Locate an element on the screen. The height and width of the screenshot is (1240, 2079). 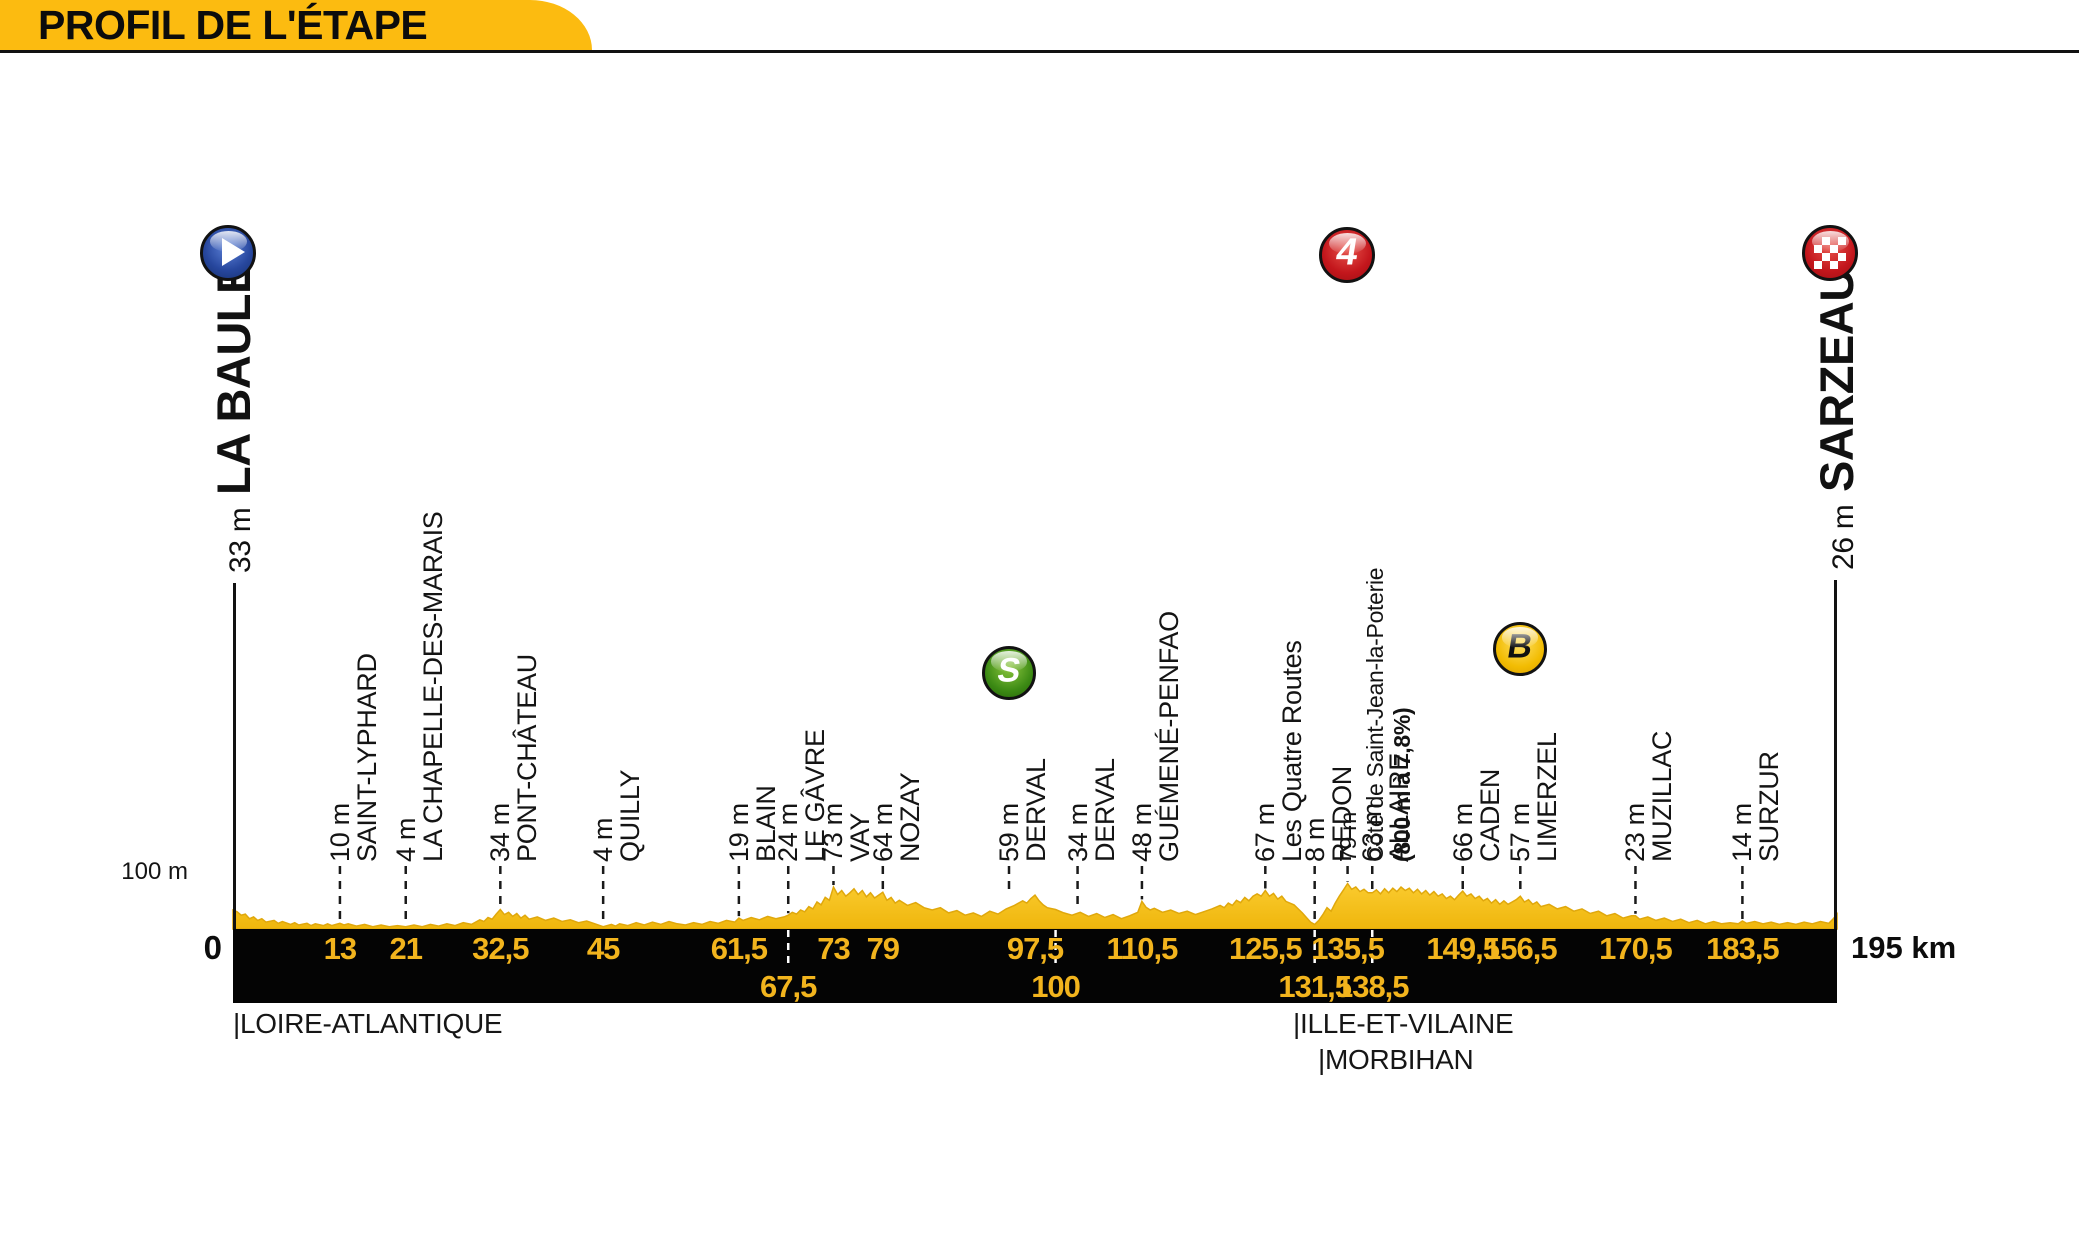
finish-altitude: 26 m is located at coordinates (1843, 537).